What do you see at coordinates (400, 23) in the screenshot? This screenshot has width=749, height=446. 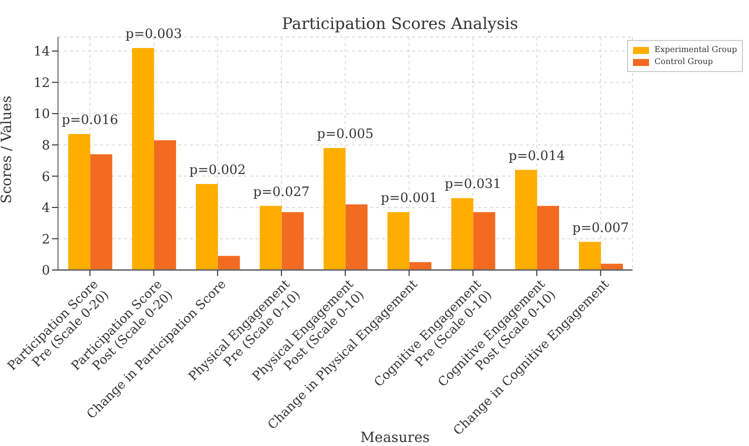 I see `chart-title: Participation Scores Analysis` at bounding box center [400, 23].